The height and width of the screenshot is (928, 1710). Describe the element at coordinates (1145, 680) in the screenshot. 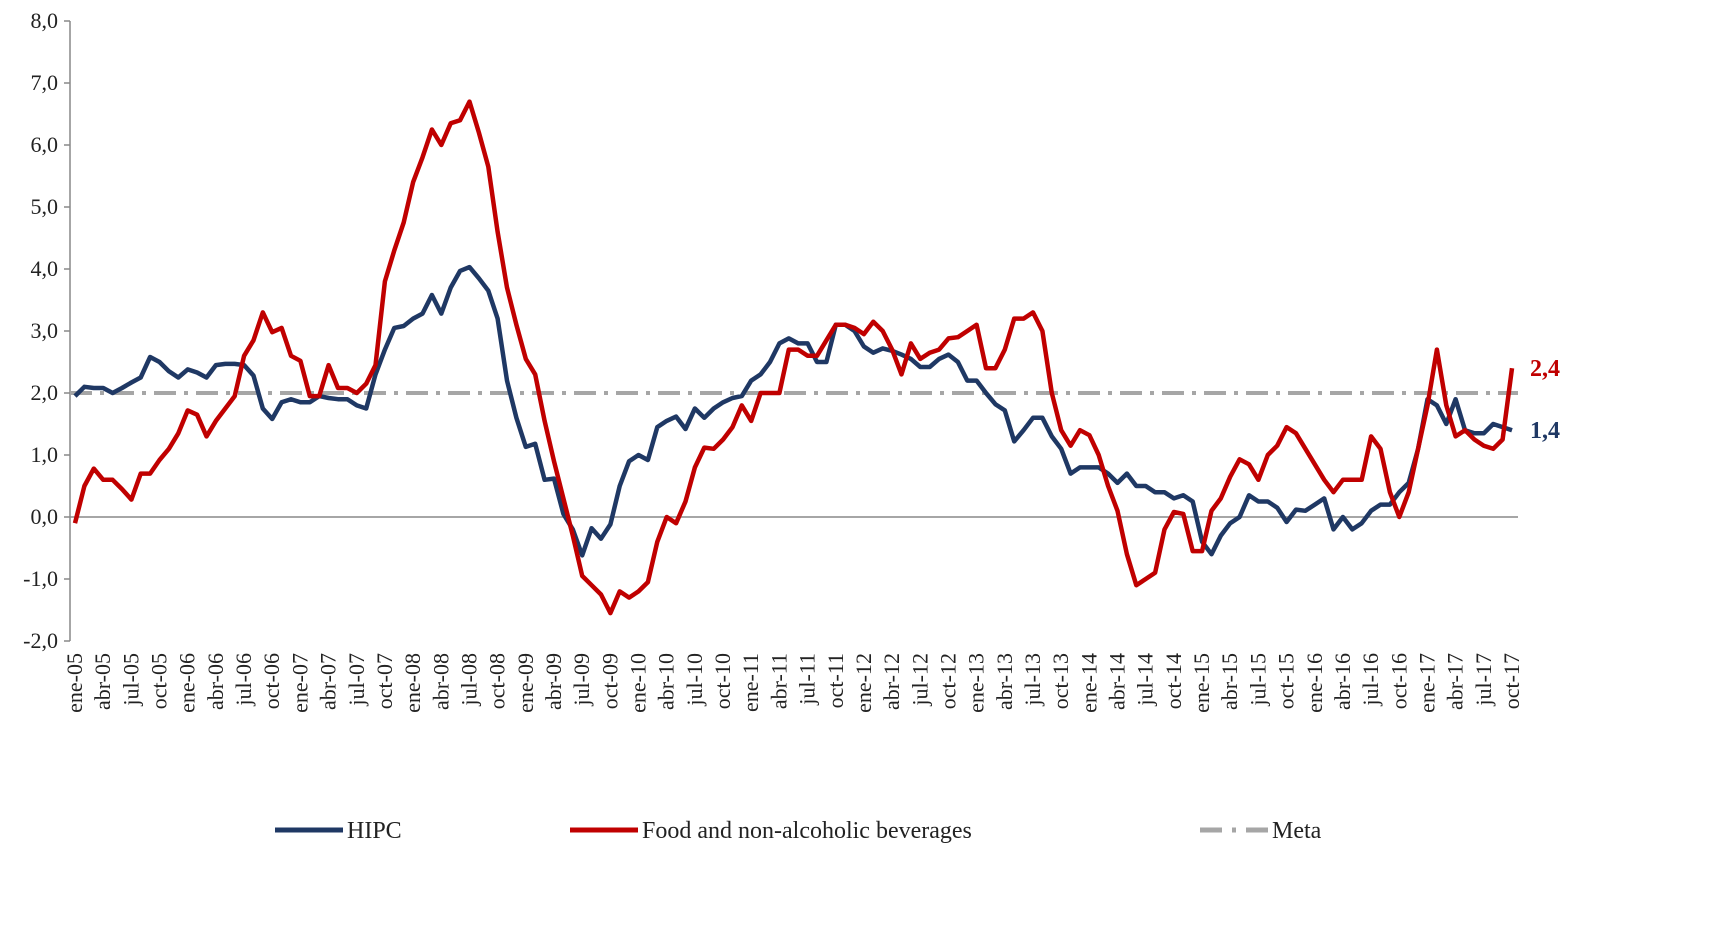

I see `x-tick-label: jul-14` at that location.